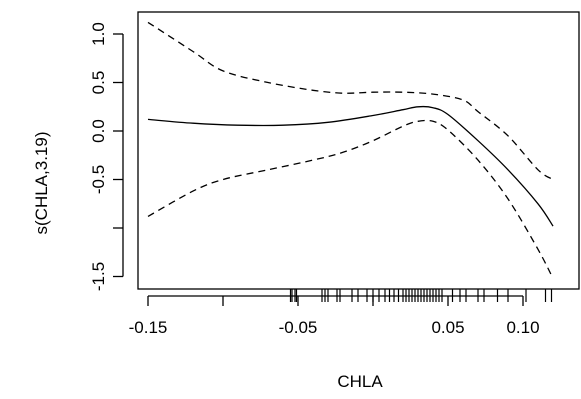 Image resolution: width=581 pixels, height=399 pixels. What do you see at coordinates (98, 276) in the screenshot?
I see `y-tick-label: -1.5` at bounding box center [98, 276].